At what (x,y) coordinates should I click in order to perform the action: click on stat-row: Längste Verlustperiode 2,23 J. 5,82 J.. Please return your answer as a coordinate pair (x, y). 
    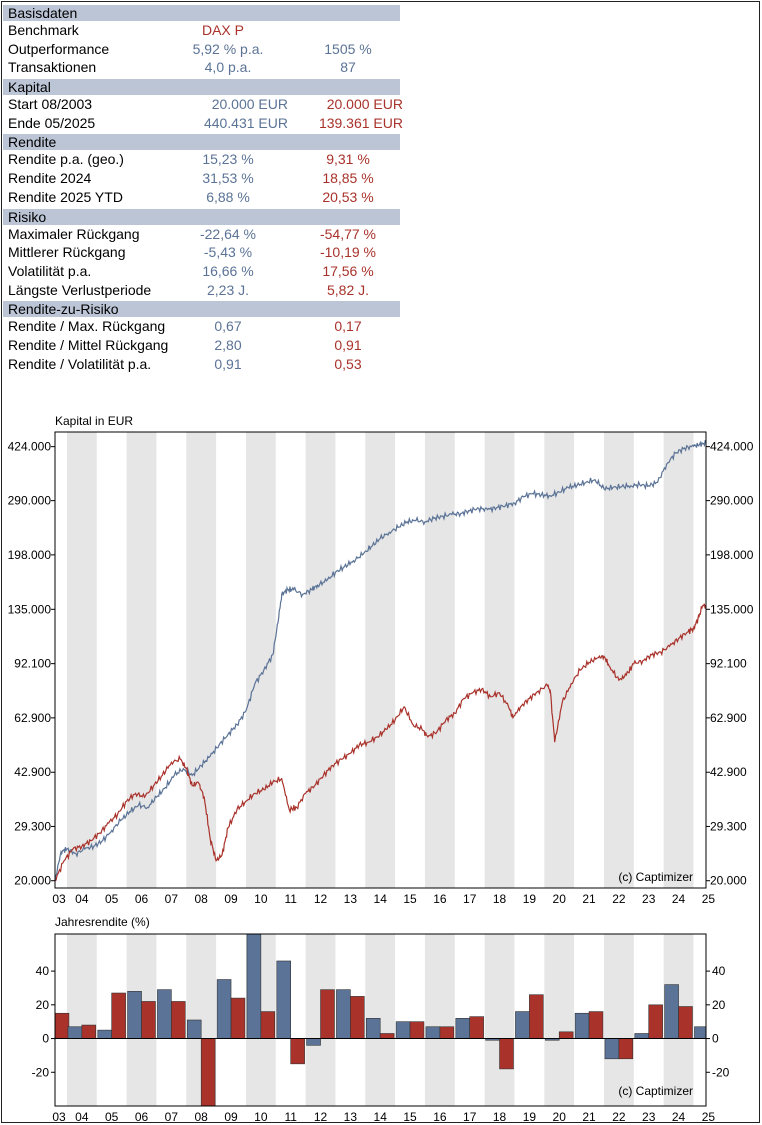
    Looking at the image, I should click on (201, 290).